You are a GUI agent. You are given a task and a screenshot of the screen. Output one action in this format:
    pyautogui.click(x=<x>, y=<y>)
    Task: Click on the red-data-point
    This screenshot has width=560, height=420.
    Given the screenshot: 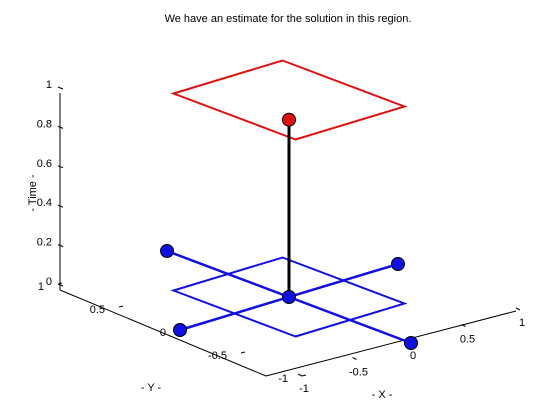 What is the action you would take?
    pyautogui.click(x=289, y=119)
    